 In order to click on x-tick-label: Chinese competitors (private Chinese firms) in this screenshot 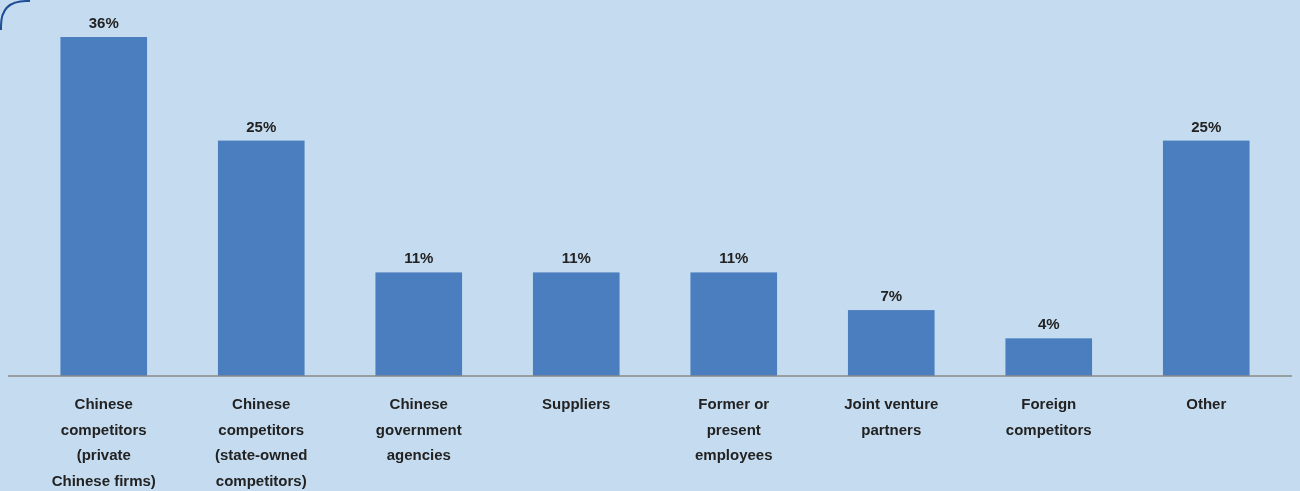, I will do `click(103, 442)`.